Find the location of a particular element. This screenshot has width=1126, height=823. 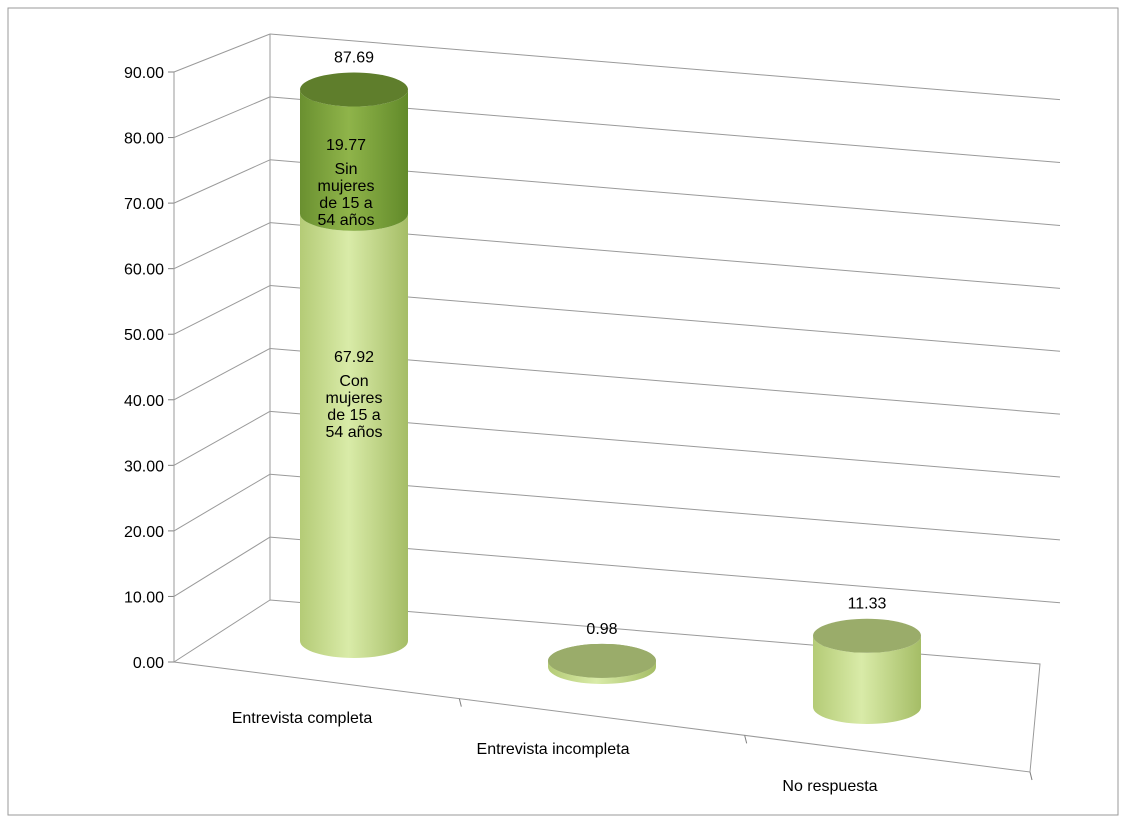

total-label: 87.69 is located at coordinates (354, 58).